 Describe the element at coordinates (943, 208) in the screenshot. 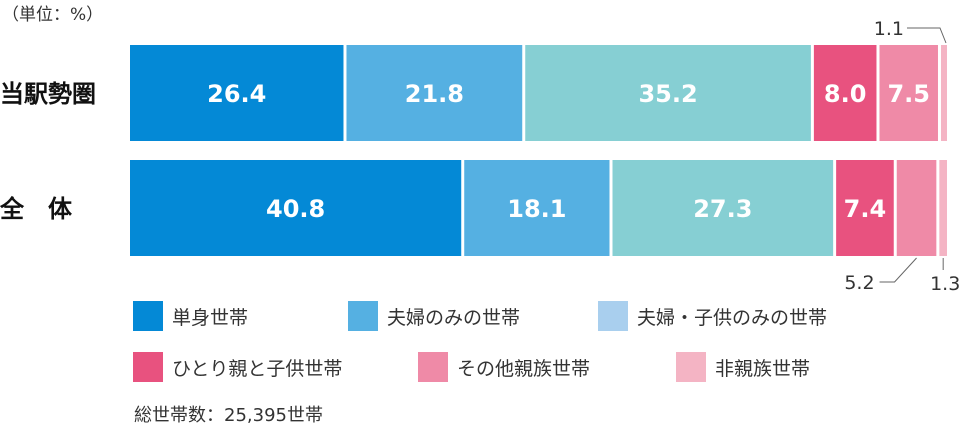

I see `bar-overall-non-relatives` at that location.